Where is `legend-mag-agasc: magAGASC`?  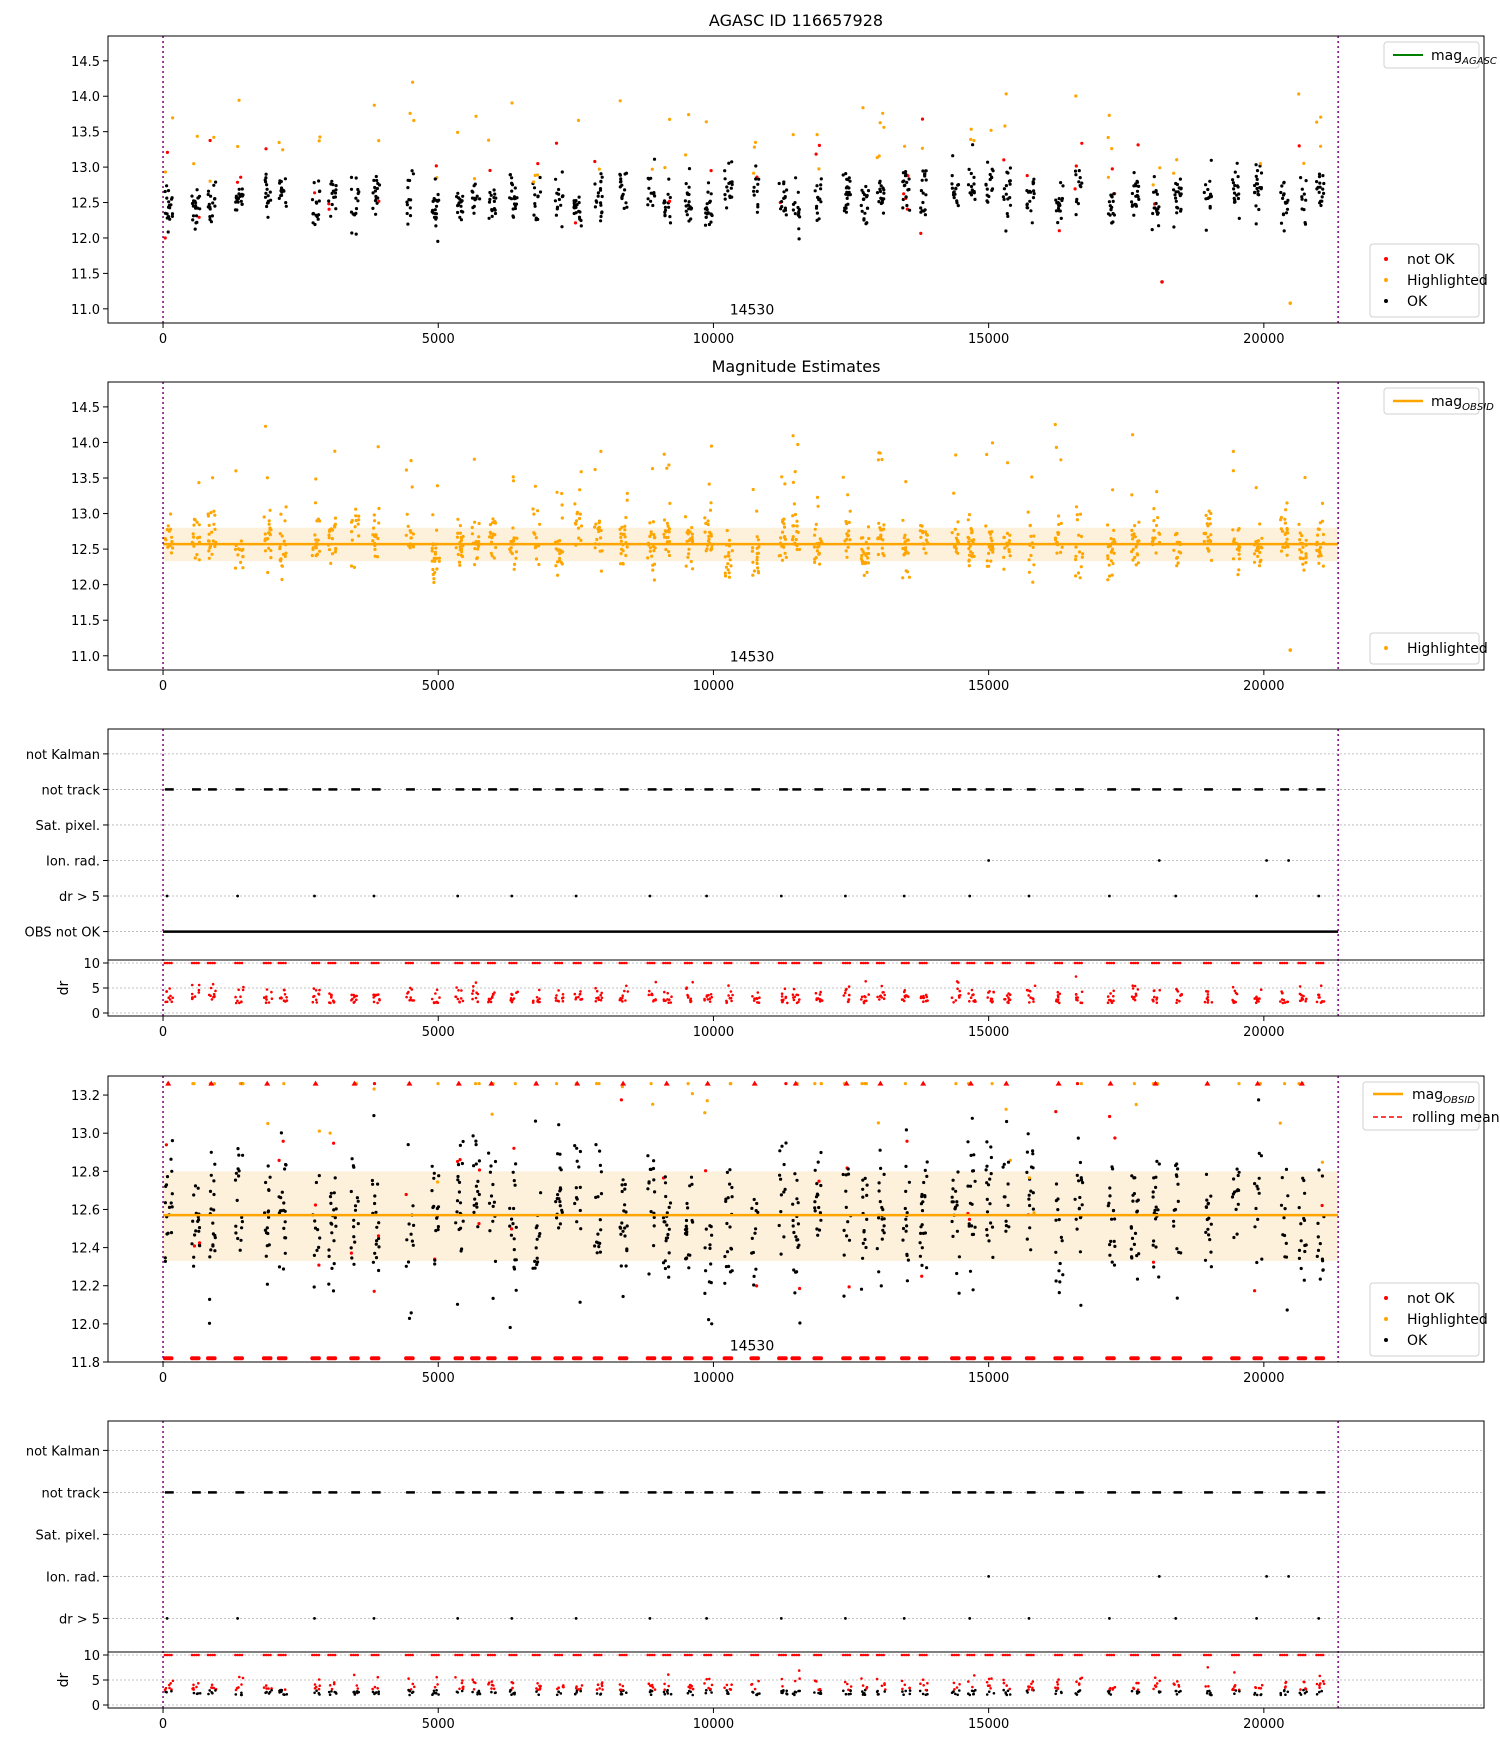 legend-mag-agasc: magAGASC is located at coordinates (1440, 55).